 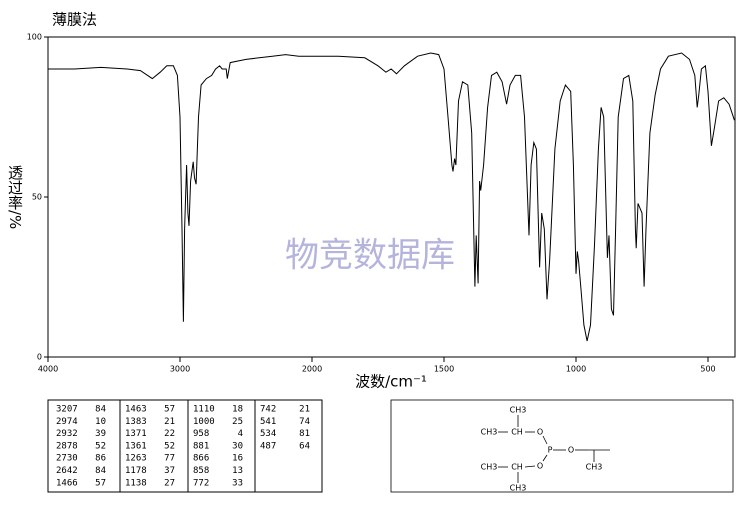 I want to click on peak-wavenumber: 1263, so click(x=136, y=459).